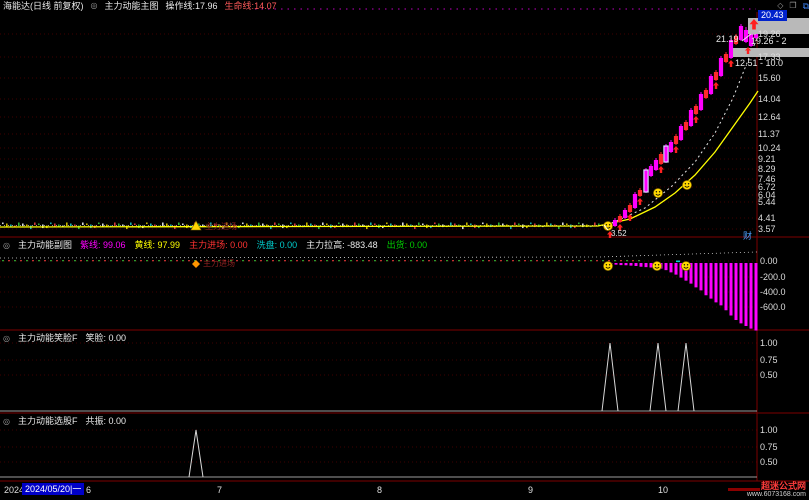 The height and width of the screenshot is (500, 809). What do you see at coordinates (6, 245) in the screenshot?
I see `panel2-collapse-icon: ◎` at bounding box center [6, 245].